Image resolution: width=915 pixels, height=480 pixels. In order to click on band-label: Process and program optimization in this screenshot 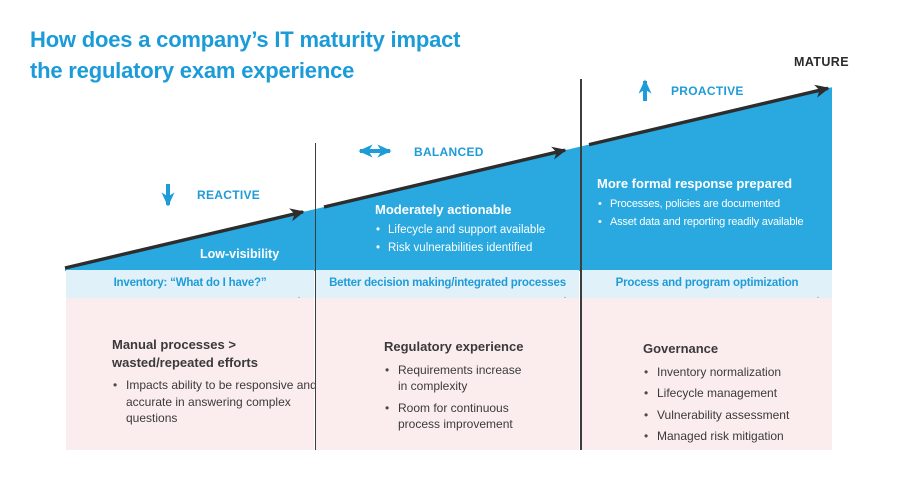, I will do `click(707, 283)`.